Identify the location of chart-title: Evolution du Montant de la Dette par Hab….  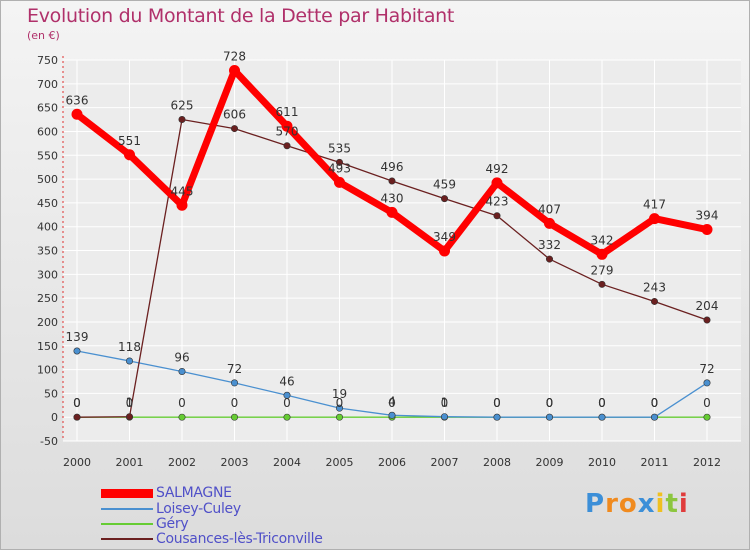
(241, 16).